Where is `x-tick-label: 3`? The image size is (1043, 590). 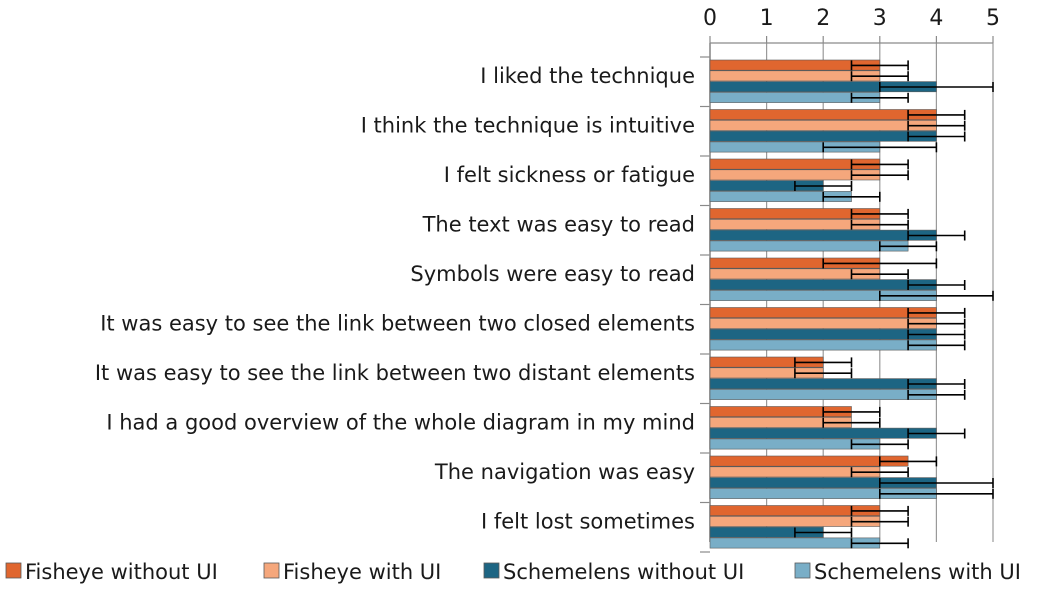
x-tick-label: 3 is located at coordinates (880, 18).